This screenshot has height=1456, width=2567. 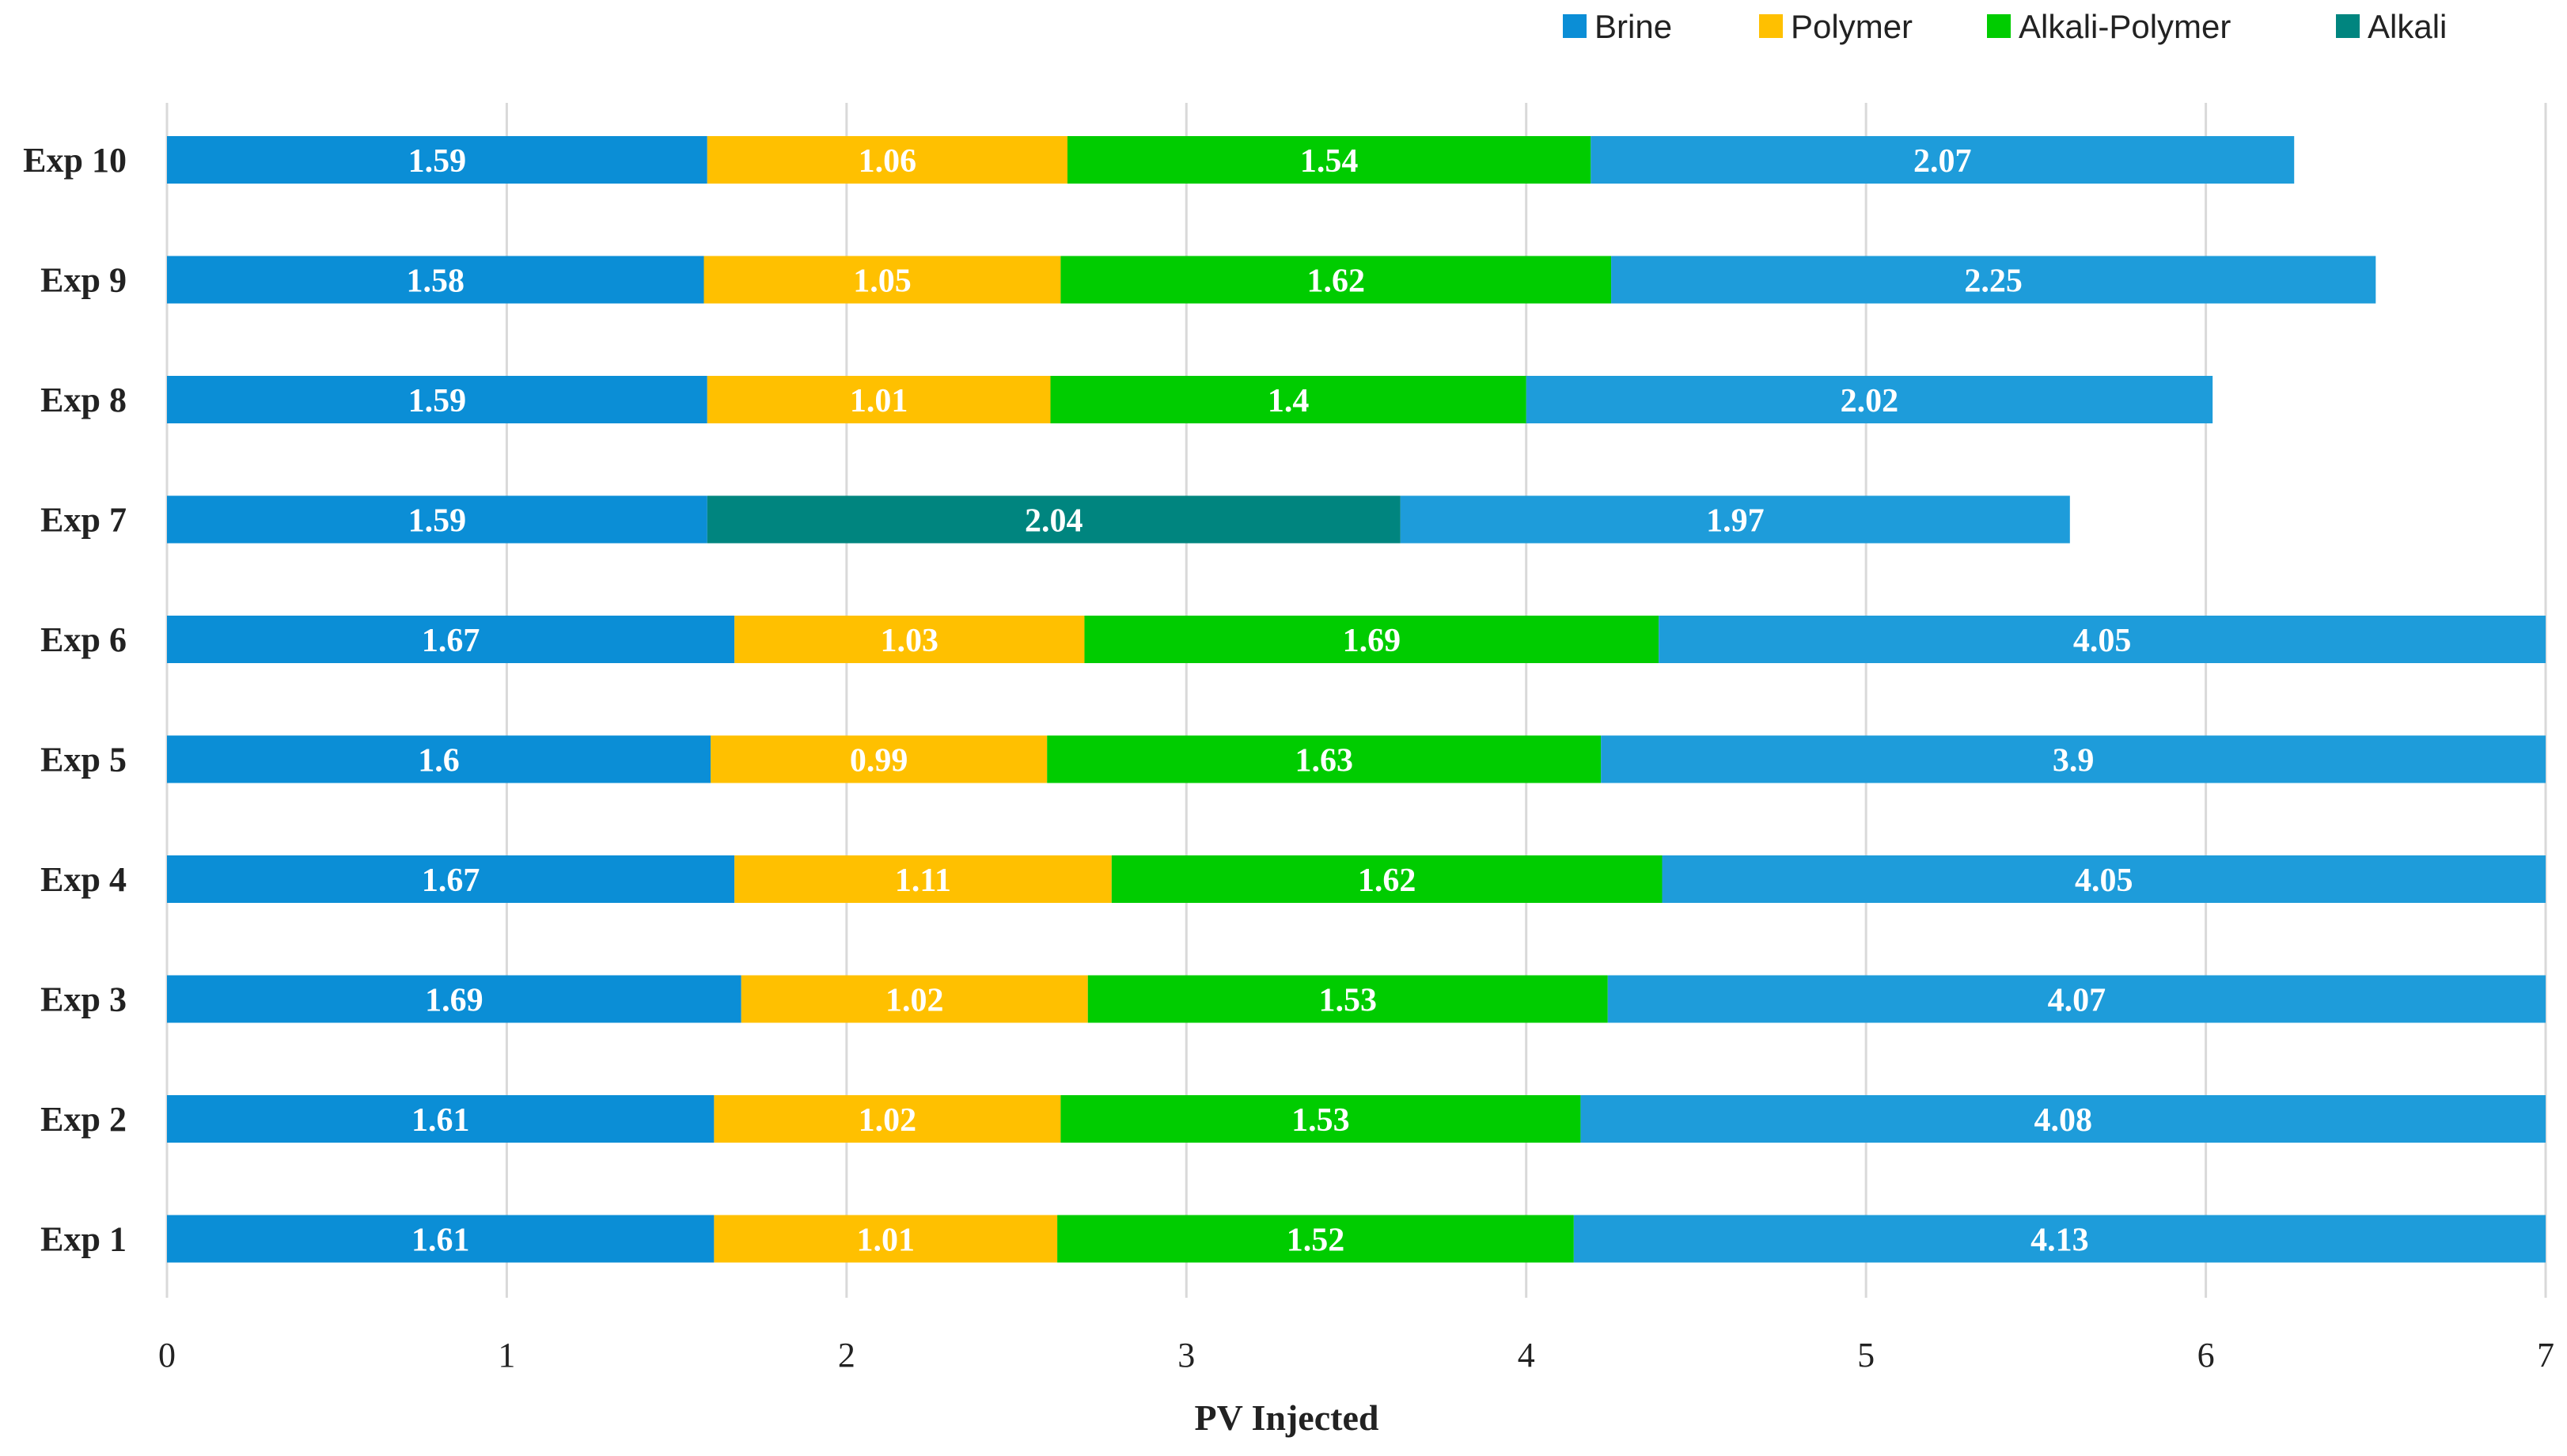 I want to click on bar-segment-exp-2-brine, so click(x=441, y=1119).